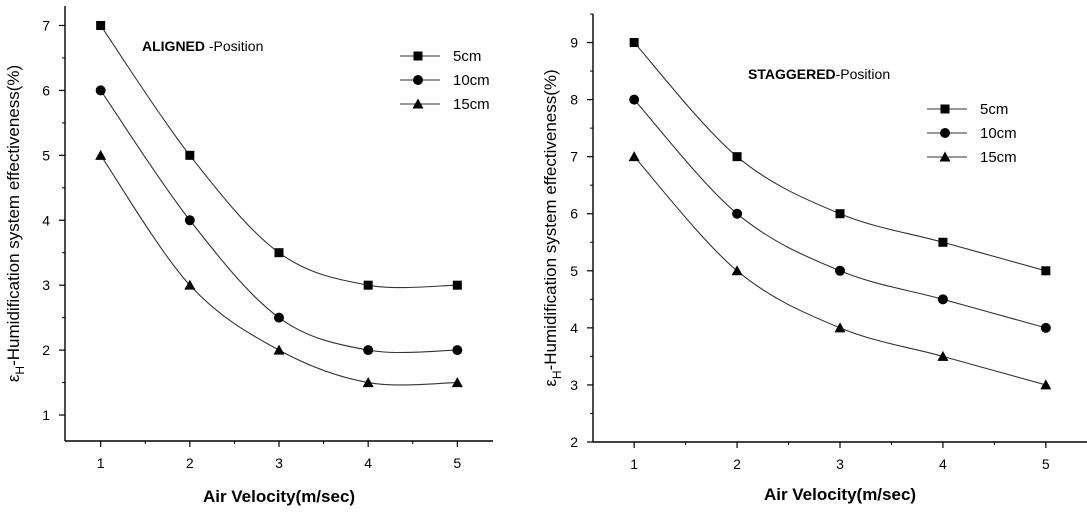 The width and height of the screenshot is (1087, 516). I want to click on y-tick-label: 9, so click(574, 43).